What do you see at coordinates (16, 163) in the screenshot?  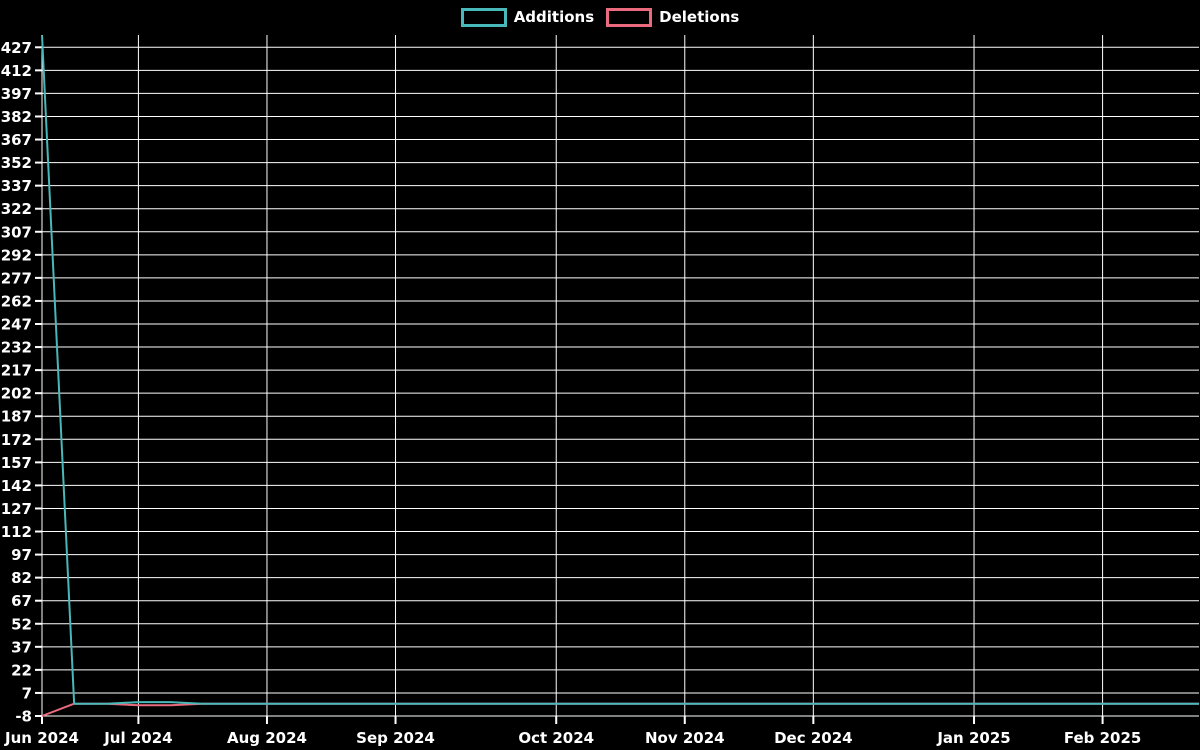 I see `y-tick-label: 352` at bounding box center [16, 163].